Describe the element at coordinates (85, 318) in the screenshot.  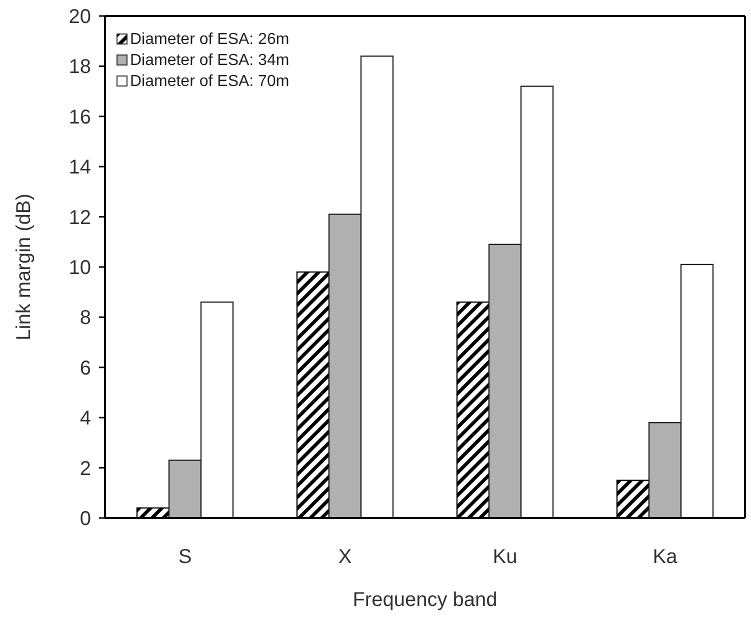
I see `y-tick-label: 8` at that location.